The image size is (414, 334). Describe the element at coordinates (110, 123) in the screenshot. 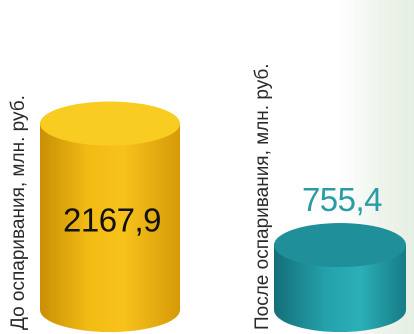

I see `bar-before-top` at that location.